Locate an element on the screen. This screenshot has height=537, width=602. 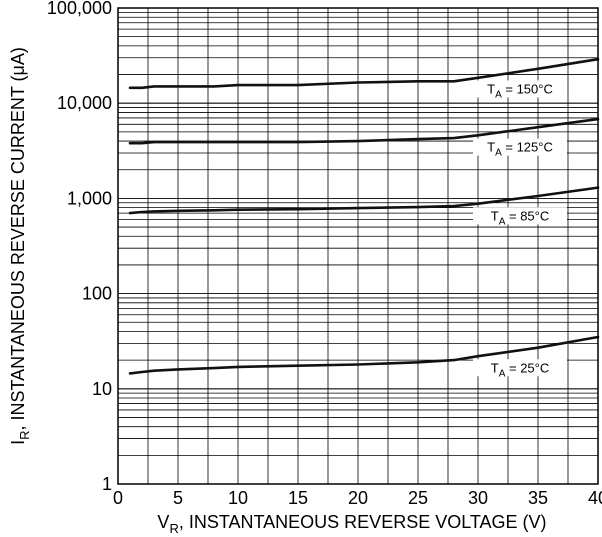
x-axis-title-main: V is located at coordinates (163, 522).